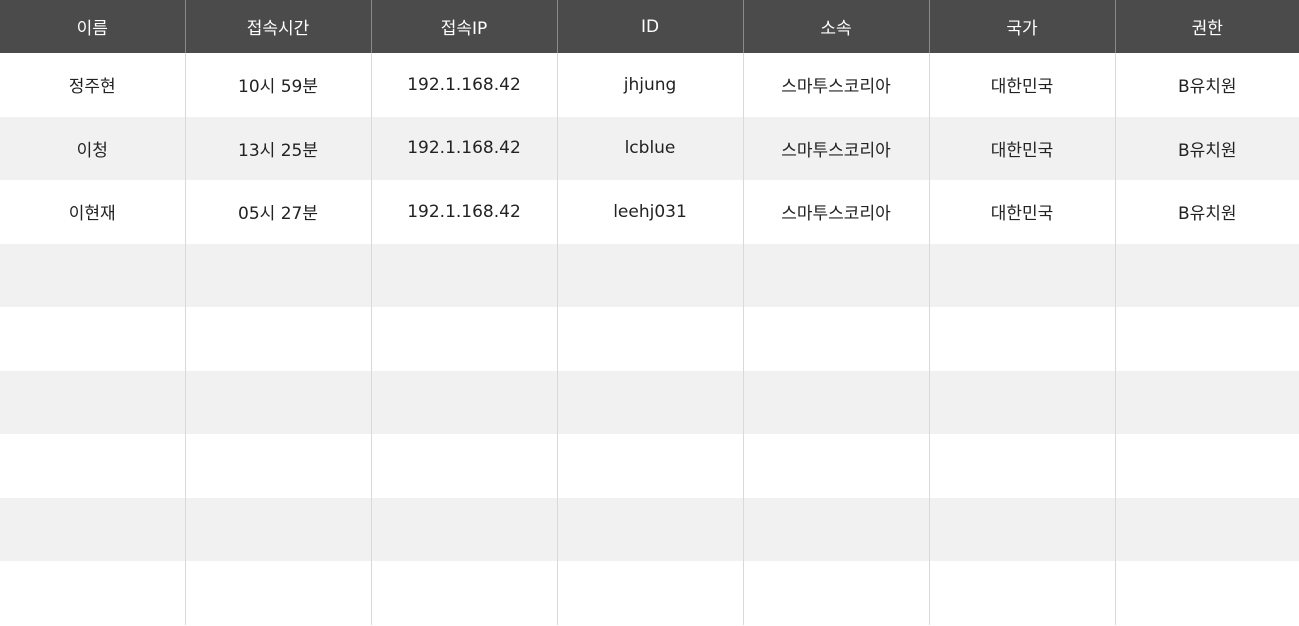 This screenshot has height=626, width=1299. What do you see at coordinates (277, 148) in the screenshot?
I see `cell-access-time: 13시 25분` at bounding box center [277, 148].